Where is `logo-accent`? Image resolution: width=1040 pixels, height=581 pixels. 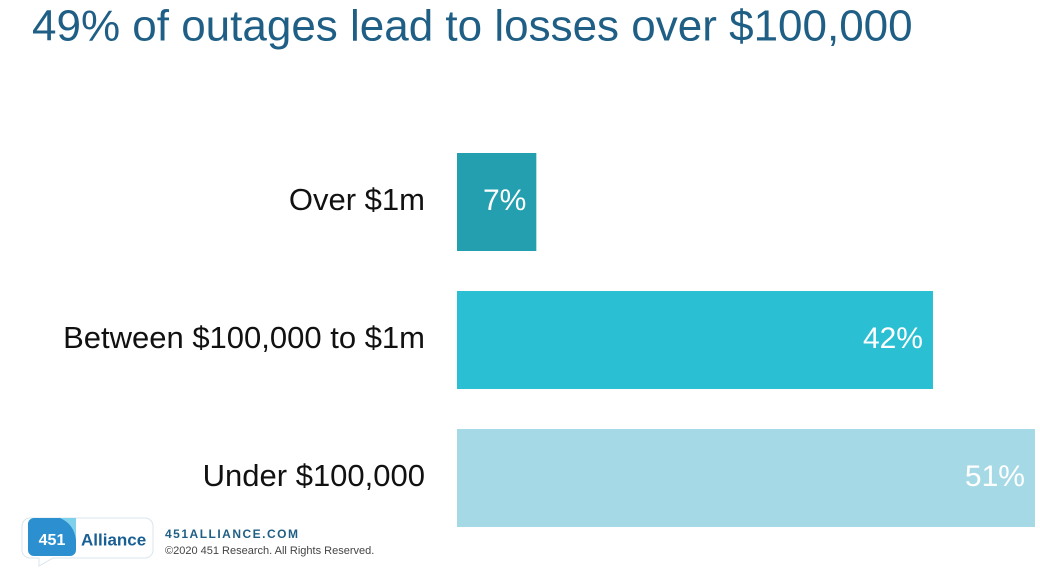 logo-accent is located at coordinates (68, 529).